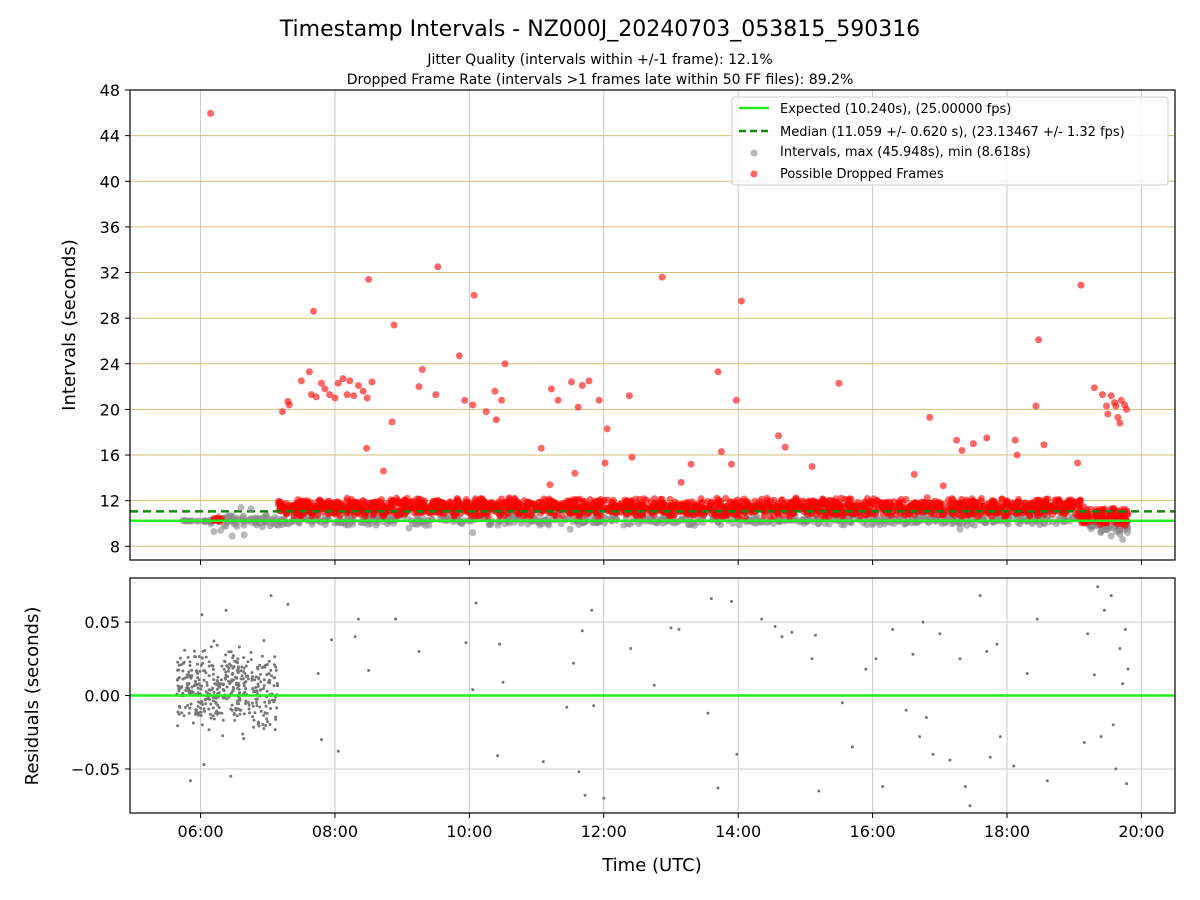 This screenshot has height=900, width=1200. I want to click on intervals-y-tick-label: 44, so click(110, 136).